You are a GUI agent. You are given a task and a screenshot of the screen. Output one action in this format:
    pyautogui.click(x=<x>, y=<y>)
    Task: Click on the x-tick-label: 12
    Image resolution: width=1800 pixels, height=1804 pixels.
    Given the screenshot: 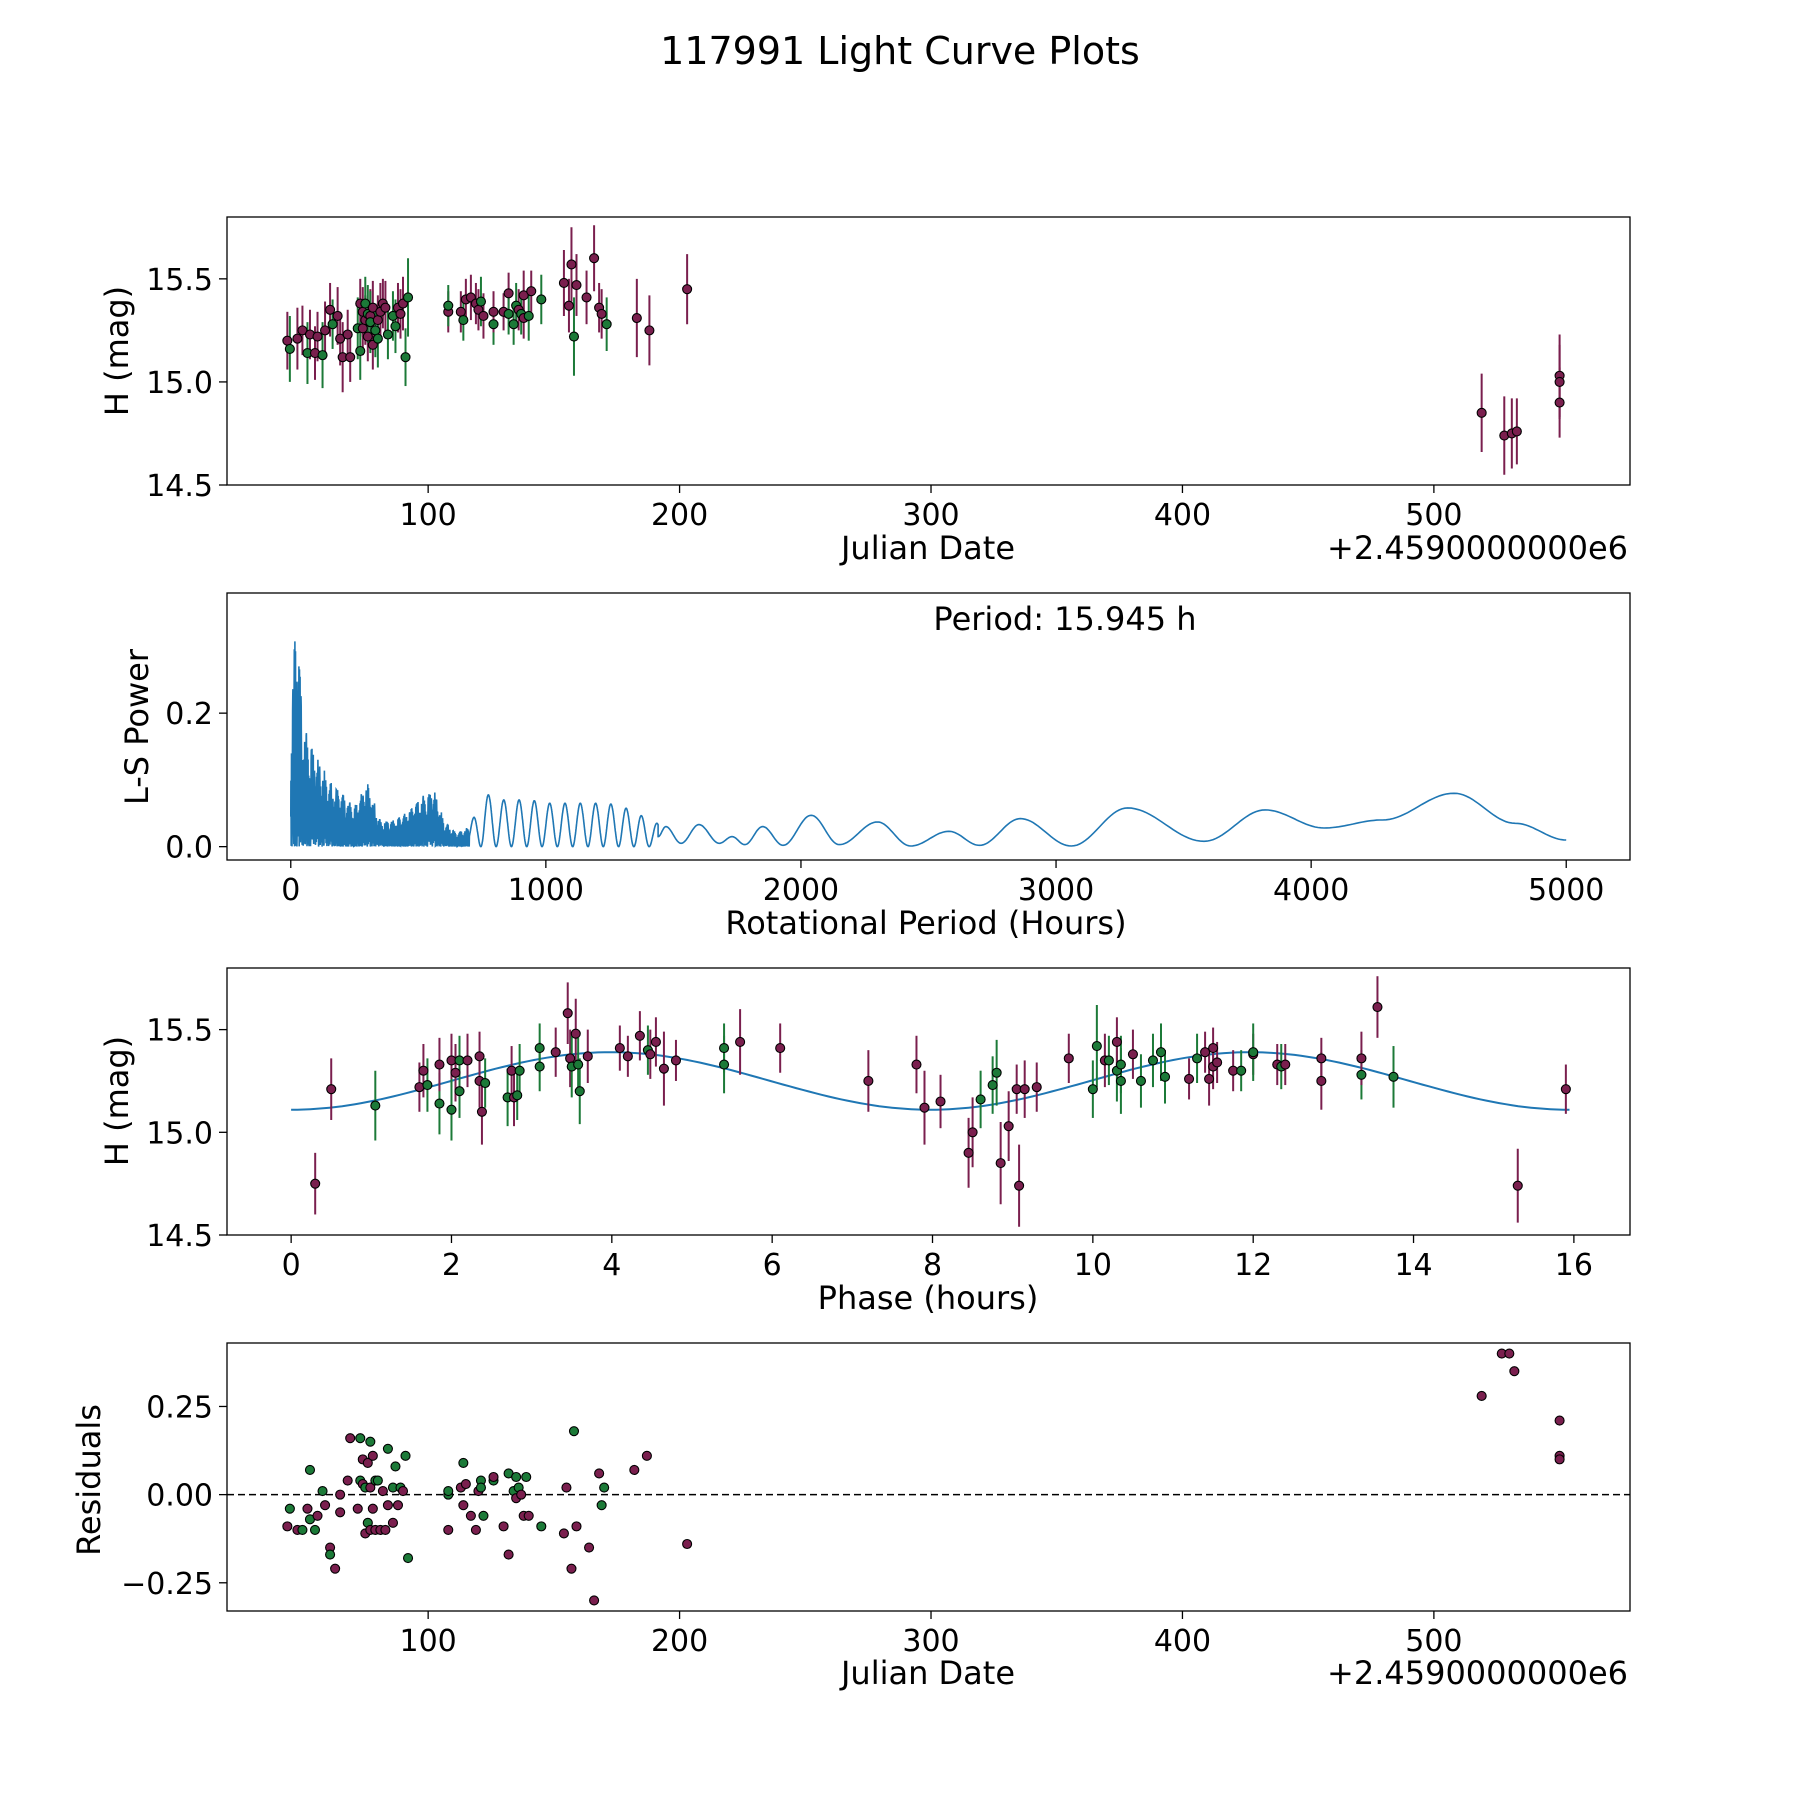 What is the action you would take?
    pyautogui.click(x=1253, y=1265)
    